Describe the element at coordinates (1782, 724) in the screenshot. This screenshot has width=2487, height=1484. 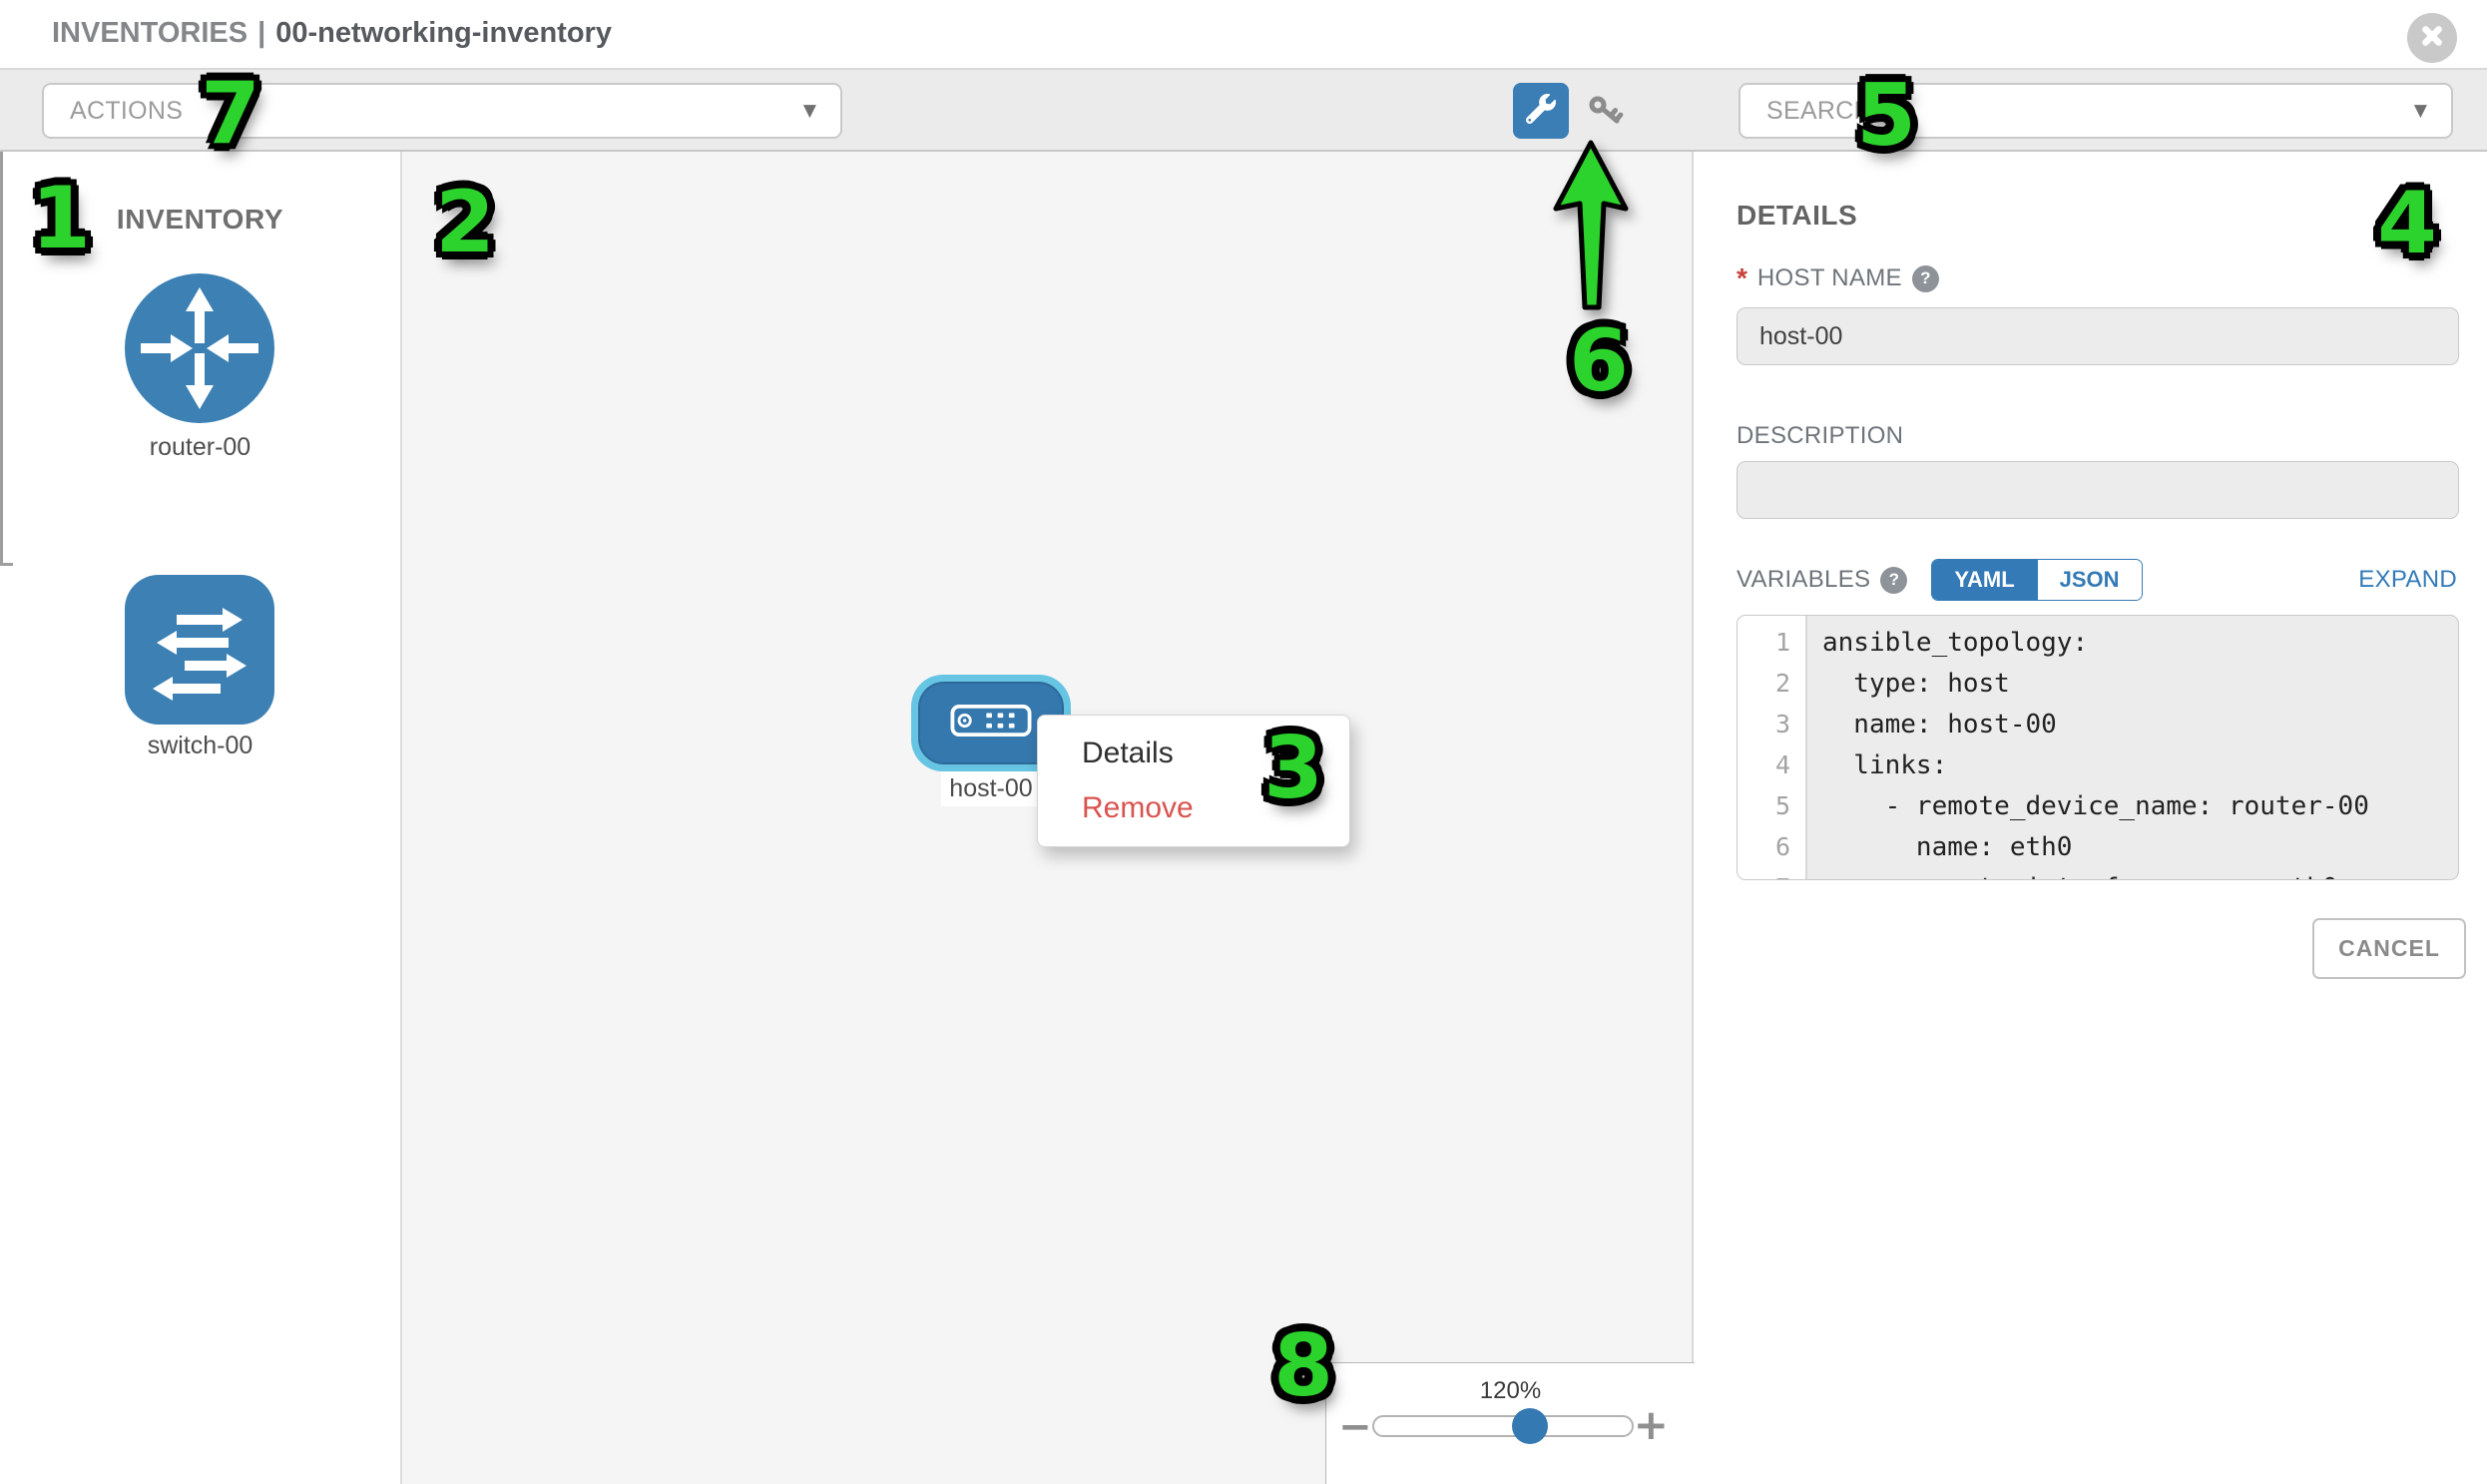
I see `line-number: 3` at that location.